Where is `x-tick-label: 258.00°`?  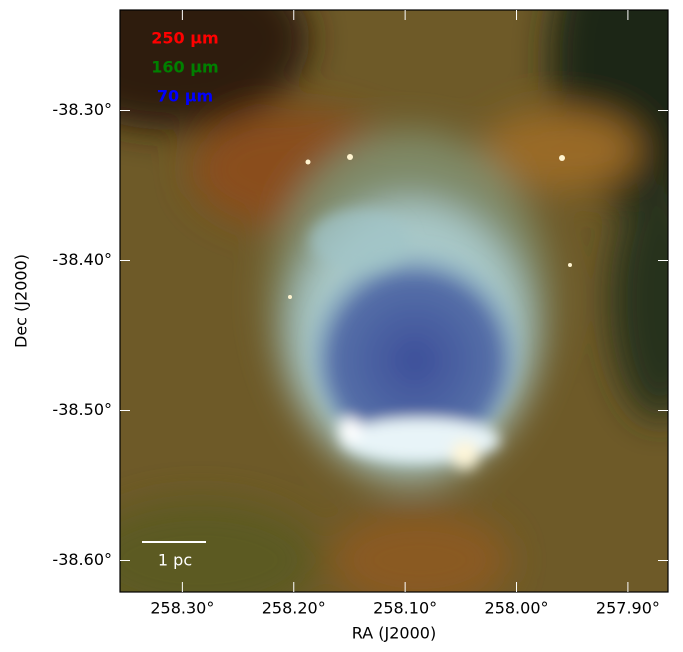
x-tick-label: 258.00° is located at coordinates (517, 608).